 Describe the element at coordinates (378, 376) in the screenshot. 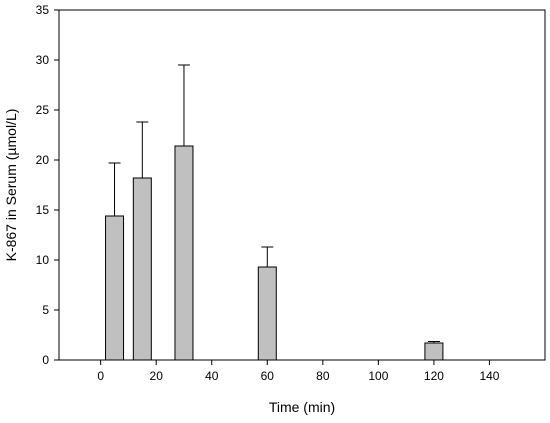

I see `x-tick-label: 100` at that location.